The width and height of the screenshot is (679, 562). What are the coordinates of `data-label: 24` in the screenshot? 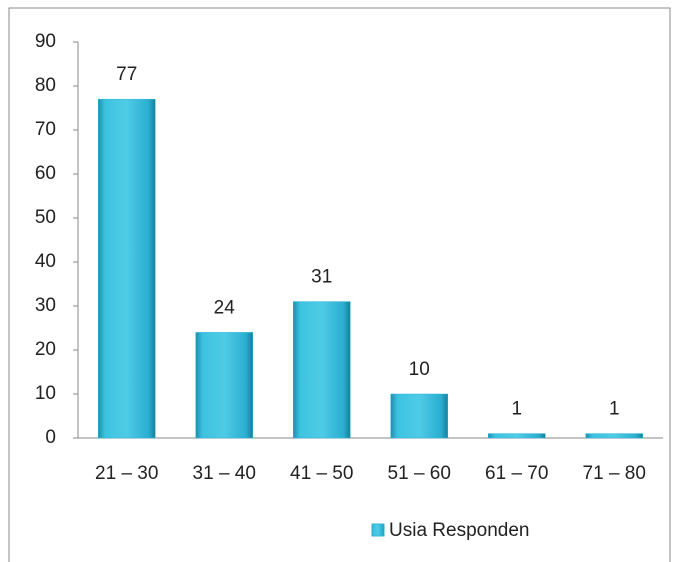 It's located at (225, 307).